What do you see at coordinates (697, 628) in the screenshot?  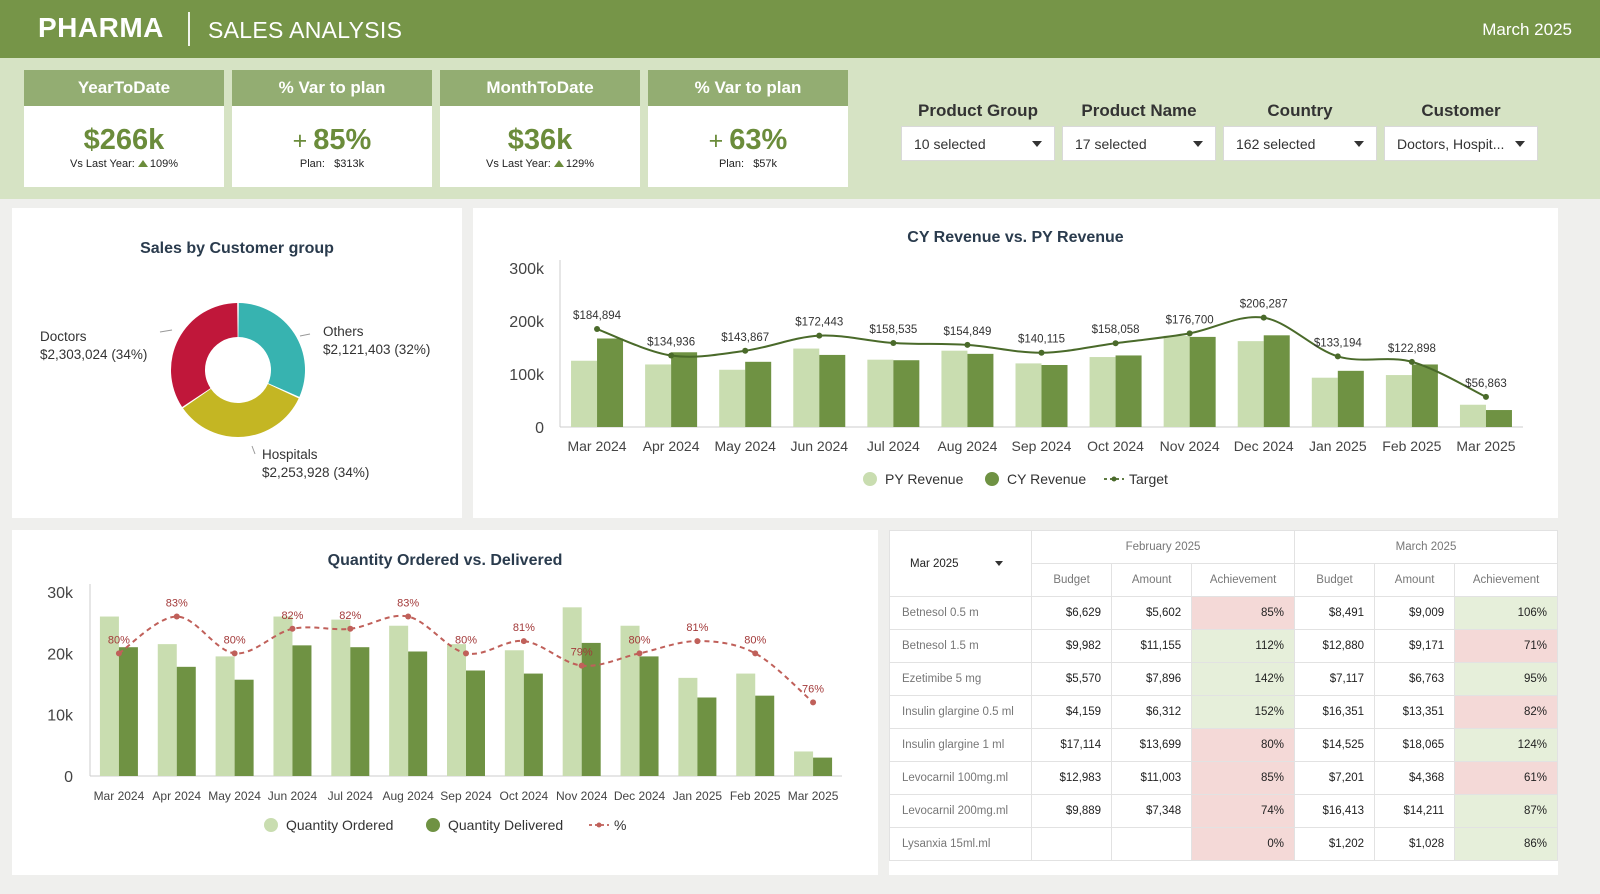 I see `data-label: 81%` at bounding box center [697, 628].